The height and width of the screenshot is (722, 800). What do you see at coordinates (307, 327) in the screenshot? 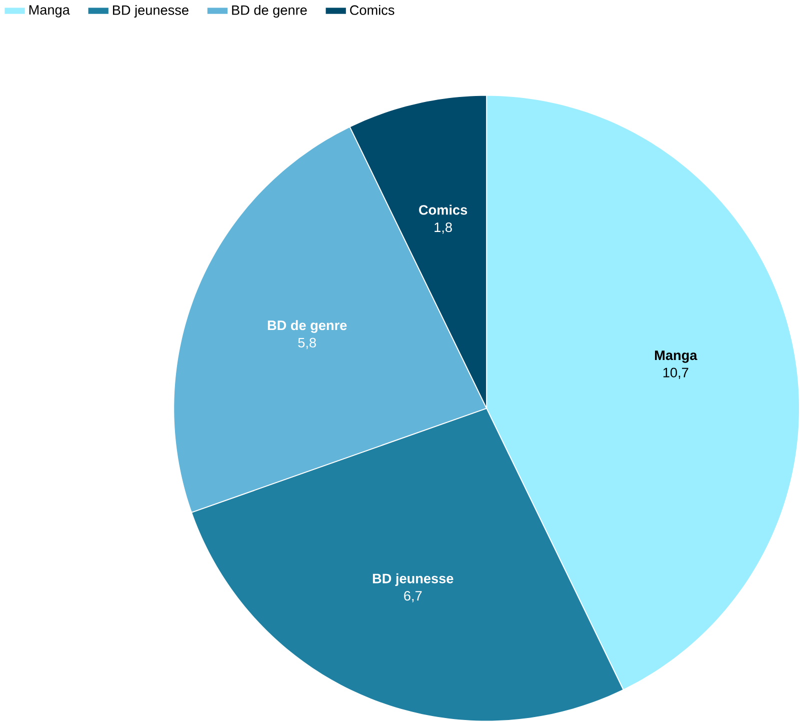
I see `slice-label: BD de genre` at bounding box center [307, 327].